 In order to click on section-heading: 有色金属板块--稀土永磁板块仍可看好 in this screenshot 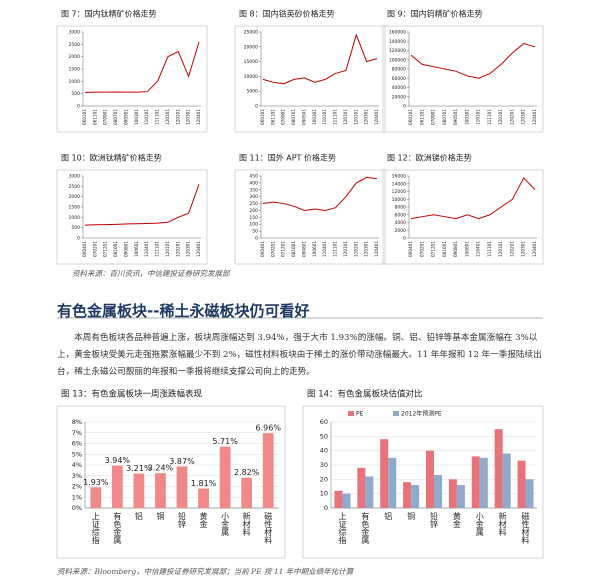, I will do `click(183, 311)`.